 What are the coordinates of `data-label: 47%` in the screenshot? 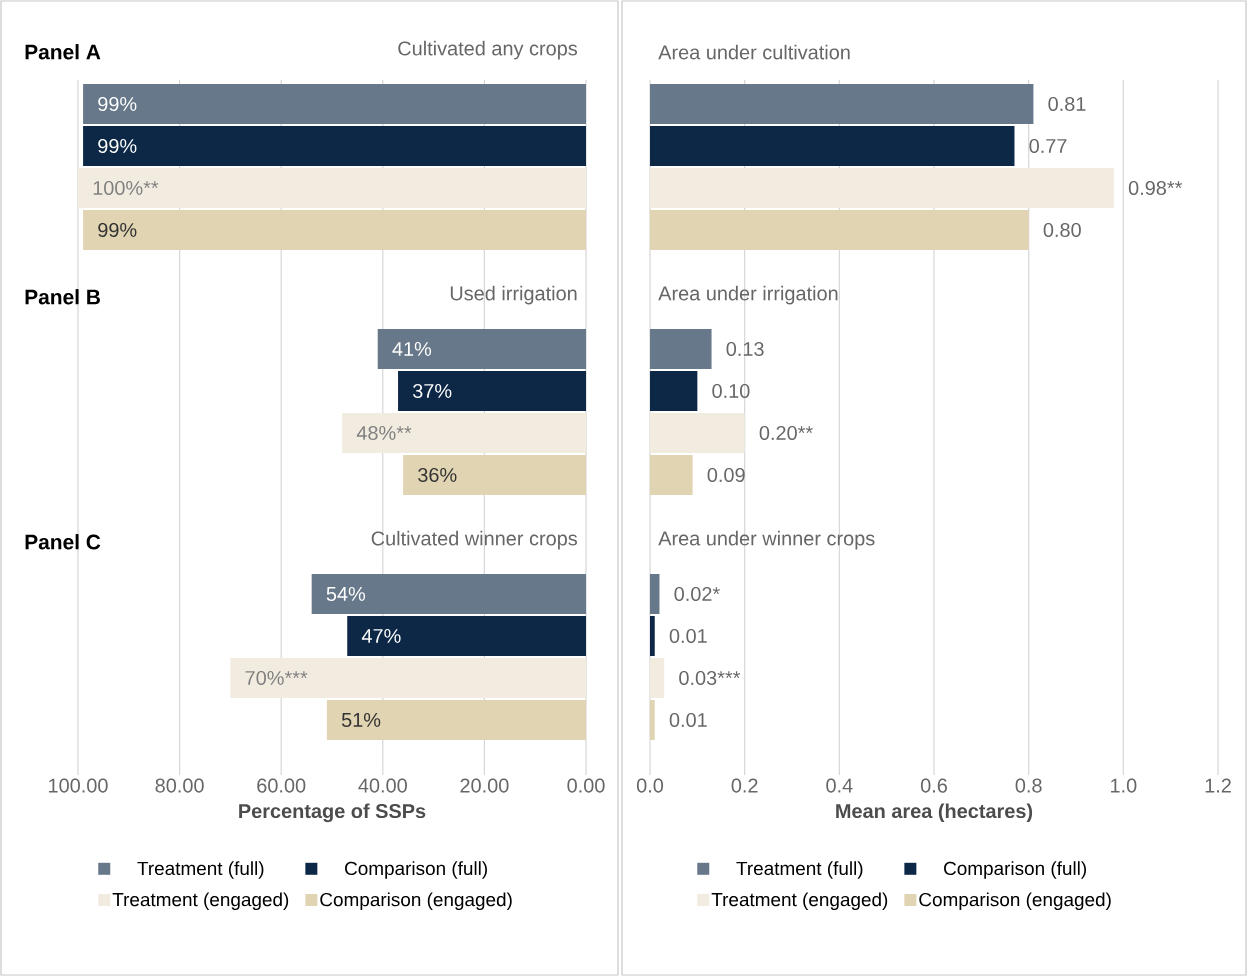 It's located at (381, 636).